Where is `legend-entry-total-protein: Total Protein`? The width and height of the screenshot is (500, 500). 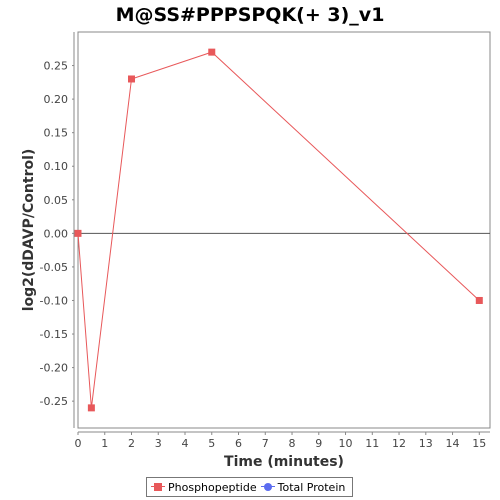
legend-entry-total-protein: Total Protein is located at coordinates (303, 487).